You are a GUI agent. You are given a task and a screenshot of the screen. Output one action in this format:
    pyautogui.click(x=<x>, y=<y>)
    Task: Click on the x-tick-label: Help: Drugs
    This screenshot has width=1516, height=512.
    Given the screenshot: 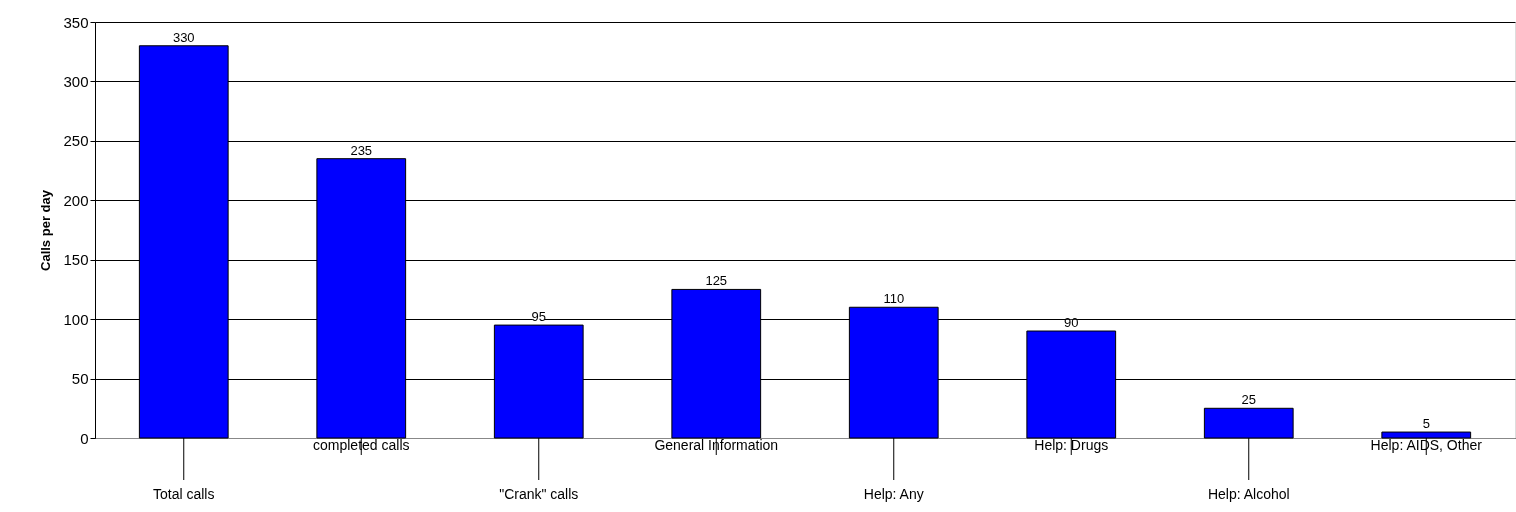 What is the action you would take?
    pyautogui.click(x=1071, y=445)
    